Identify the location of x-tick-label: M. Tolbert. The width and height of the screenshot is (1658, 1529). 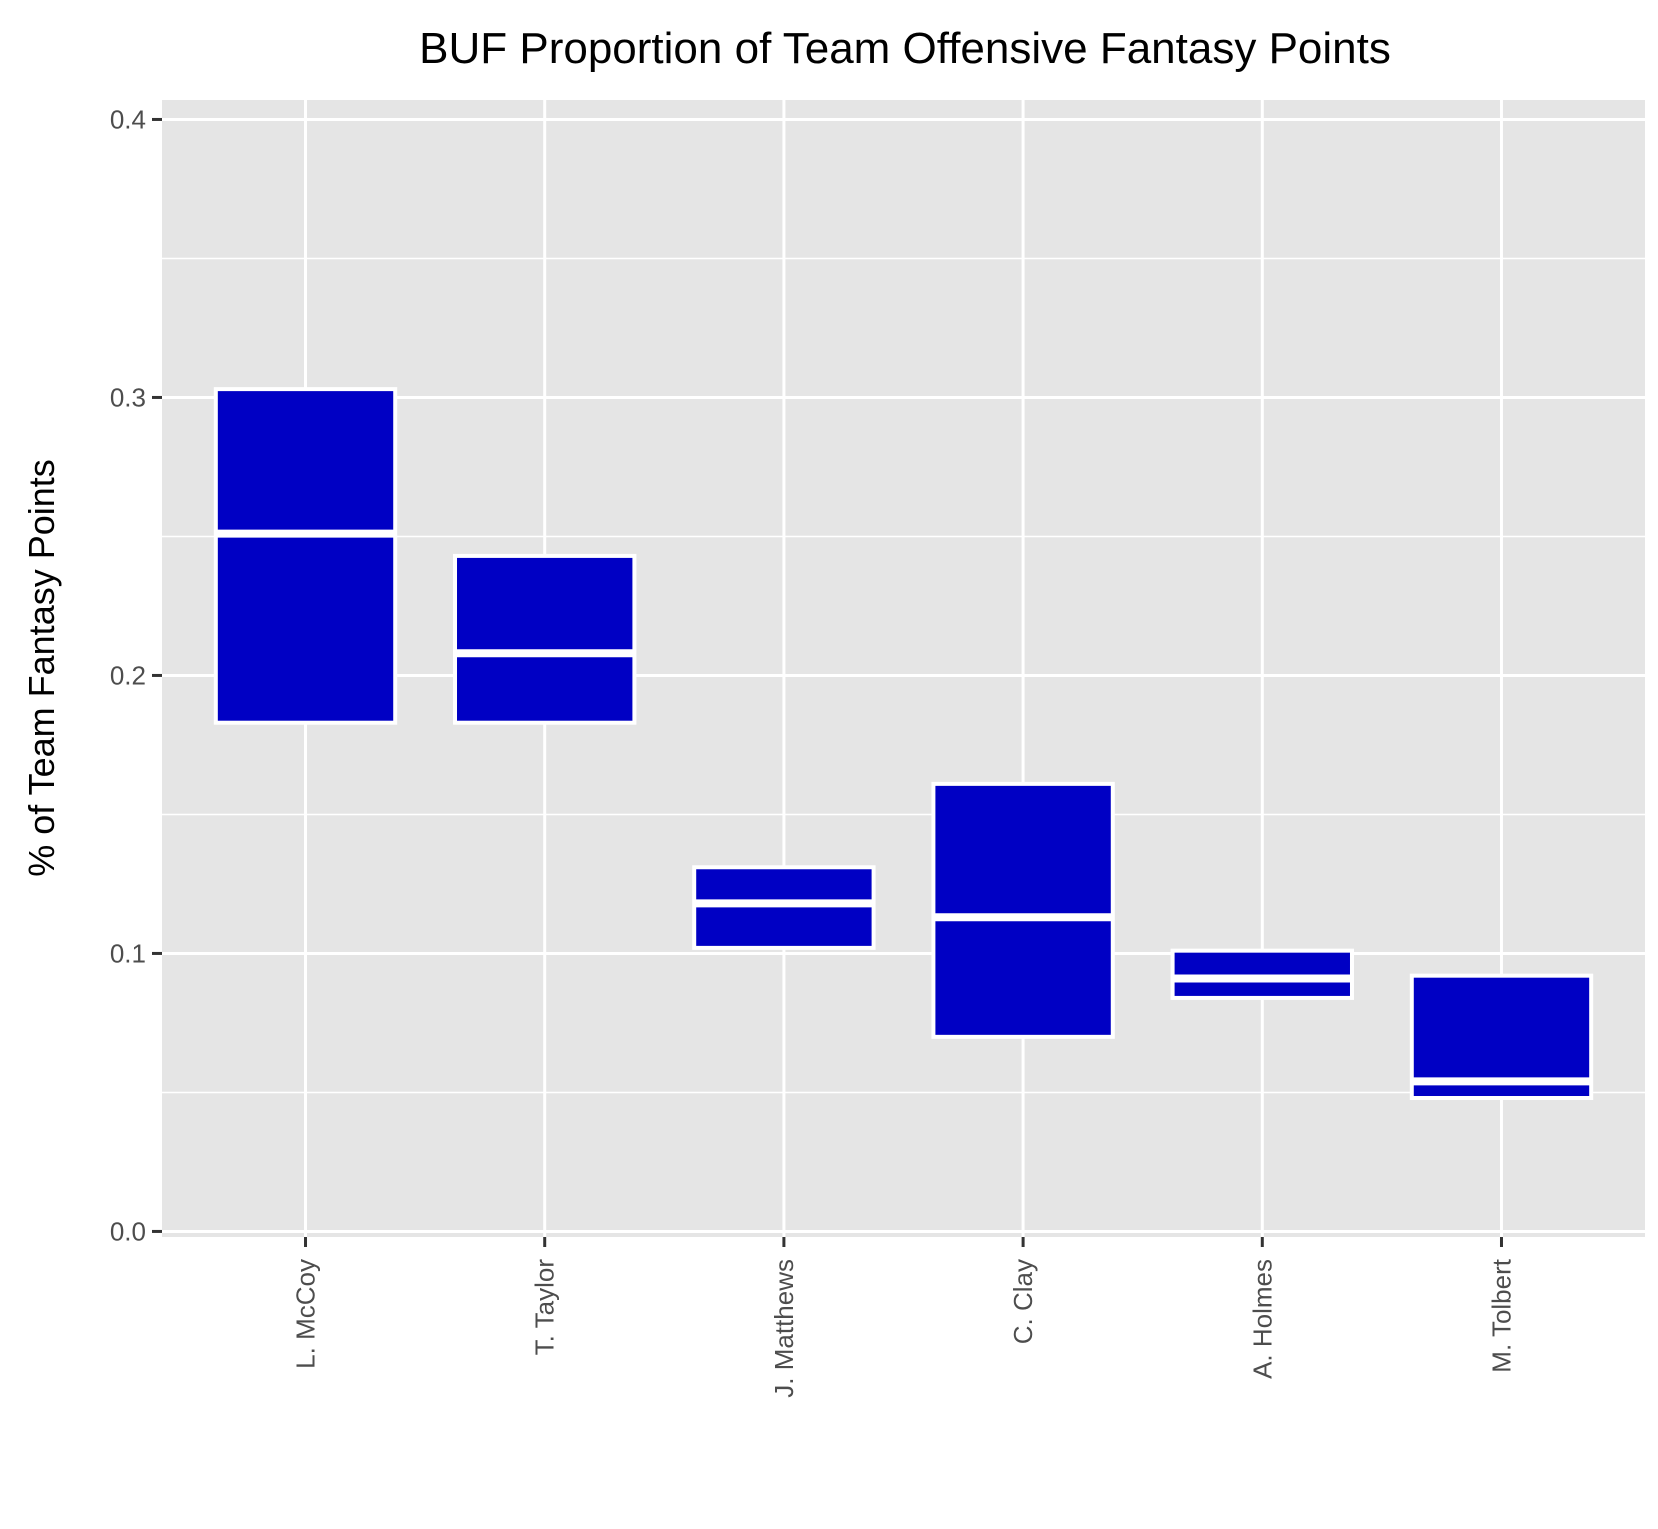
(1501, 1315).